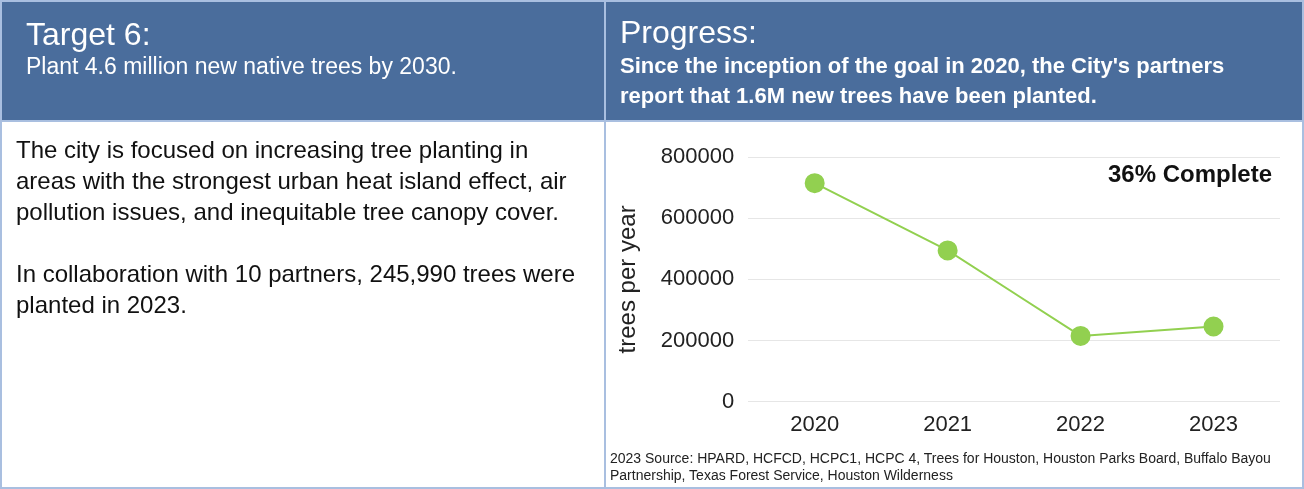 Image resolution: width=1304 pixels, height=489 pixels. What do you see at coordinates (1189, 174) in the screenshot?
I see `annotation: 36% Complete` at bounding box center [1189, 174].